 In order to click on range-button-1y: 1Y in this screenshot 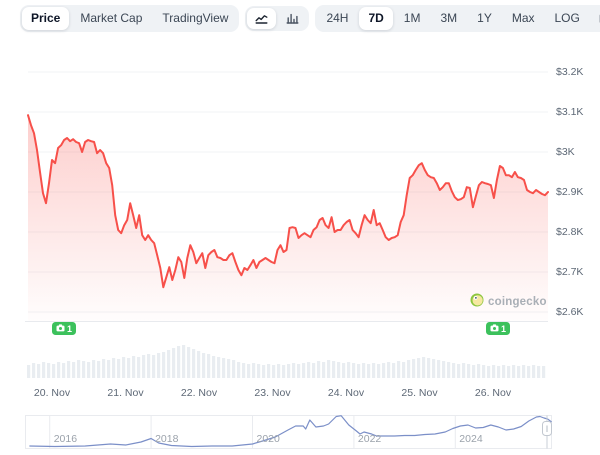, I will do `click(484, 18)`.